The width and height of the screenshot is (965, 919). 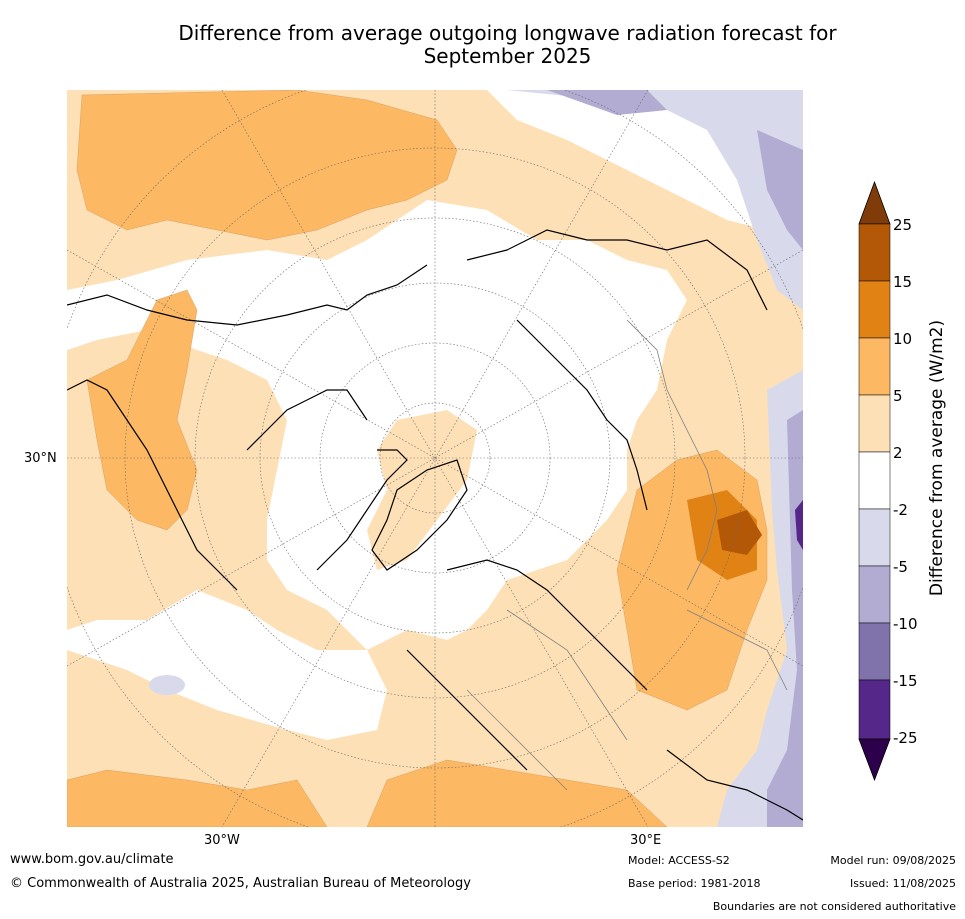 What do you see at coordinates (900, 510) in the screenshot?
I see `colorbar-tick-label: -2` at bounding box center [900, 510].